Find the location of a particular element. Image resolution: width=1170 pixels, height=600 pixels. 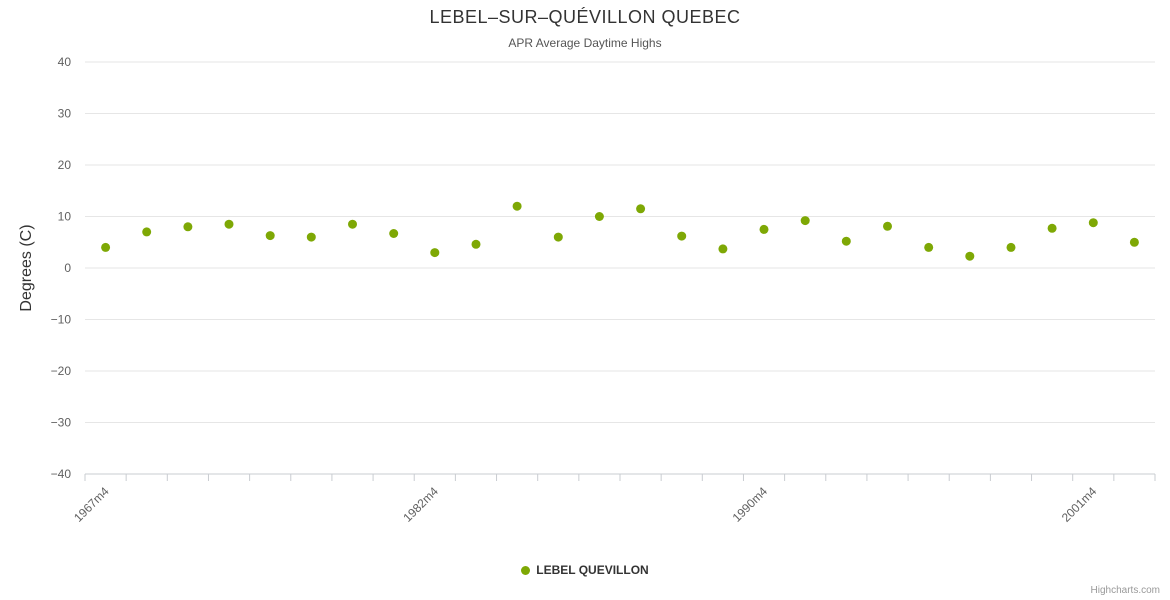

legend-item: LEBEL QUEVILLON is located at coordinates (585, 570).